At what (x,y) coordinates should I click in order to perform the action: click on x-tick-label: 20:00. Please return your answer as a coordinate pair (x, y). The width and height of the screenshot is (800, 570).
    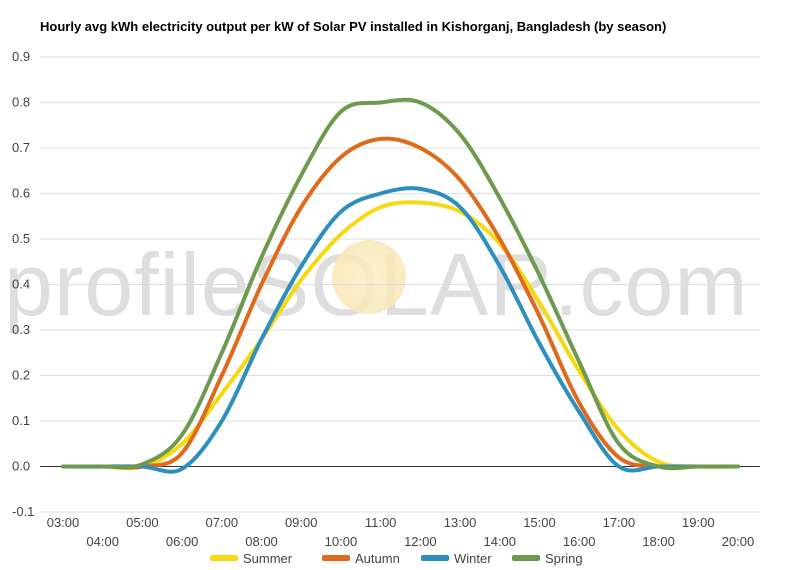
    Looking at the image, I should click on (738, 541).